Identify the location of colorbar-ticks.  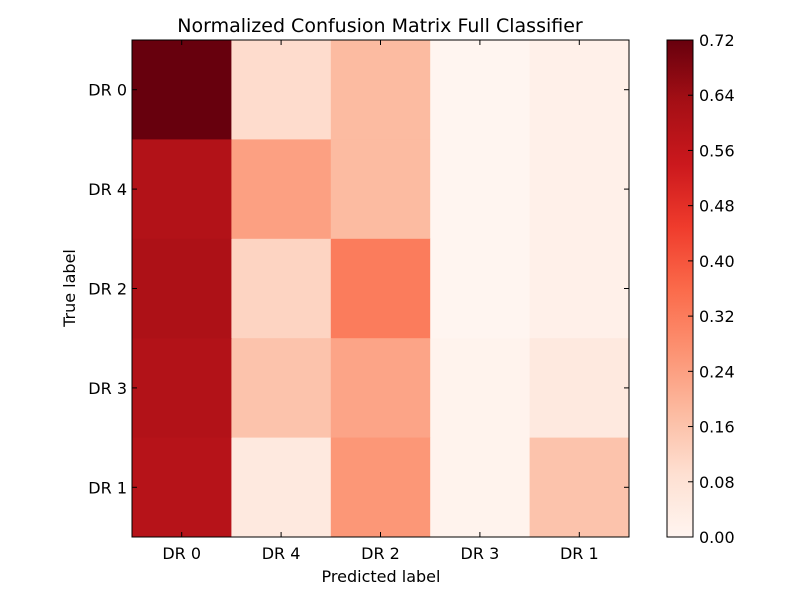
(690, 288).